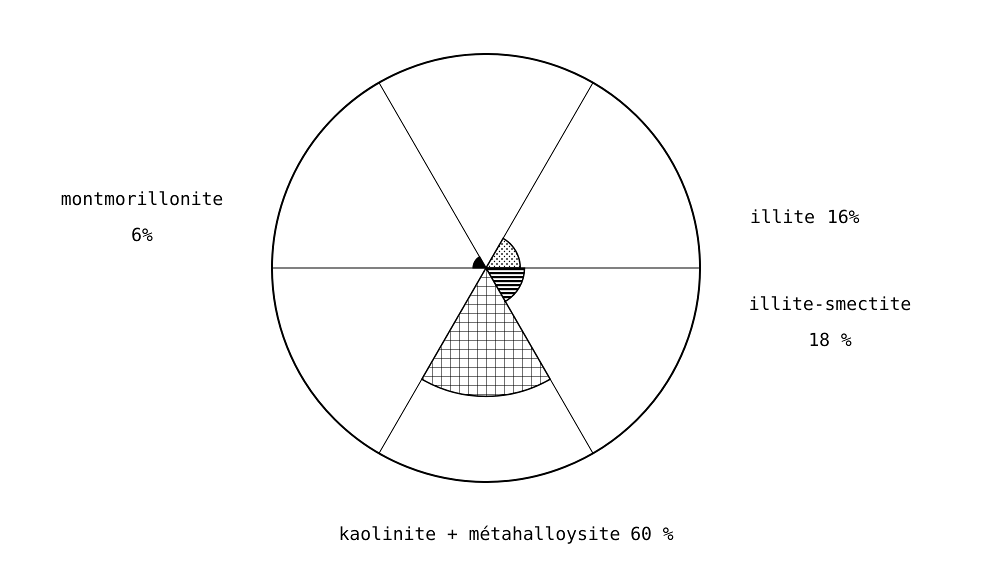 The height and width of the screenshot is (572, 988). Describe the element at coordinates (843, 217) in the screenshot. I see `data-label: 16%` at that location.